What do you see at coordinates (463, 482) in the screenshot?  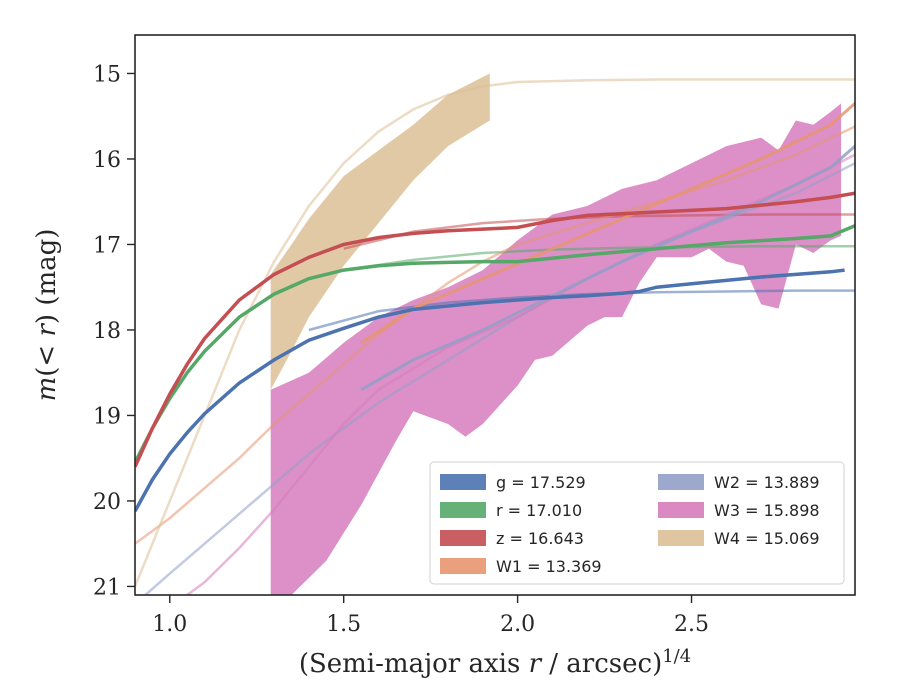 I see `legend-swatch-g` at bounding box center [463, 482].